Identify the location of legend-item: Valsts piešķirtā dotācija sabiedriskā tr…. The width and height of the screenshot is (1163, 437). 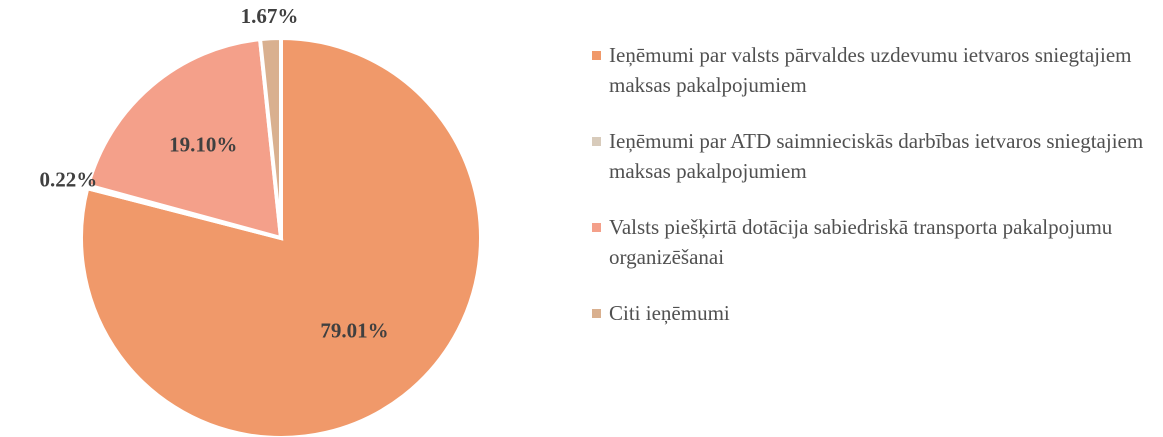
(877, 242).